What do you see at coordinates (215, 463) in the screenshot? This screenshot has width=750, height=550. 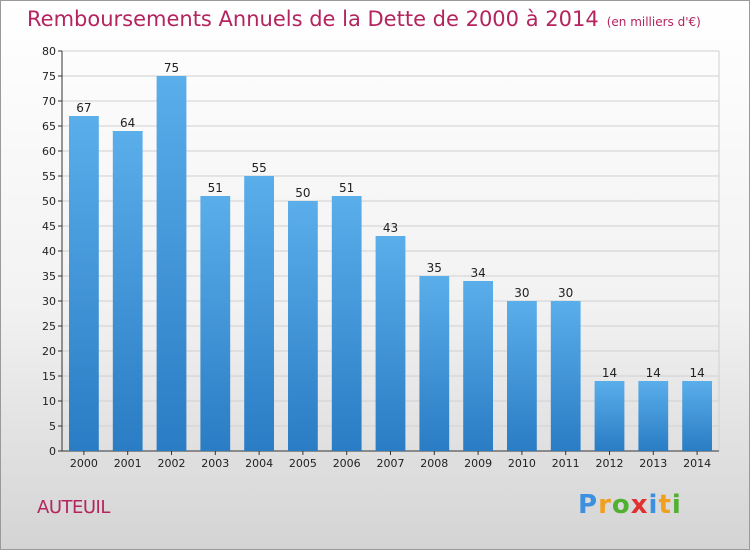 I see `x-tick-label: 2003` at bounding box center [215, 463].